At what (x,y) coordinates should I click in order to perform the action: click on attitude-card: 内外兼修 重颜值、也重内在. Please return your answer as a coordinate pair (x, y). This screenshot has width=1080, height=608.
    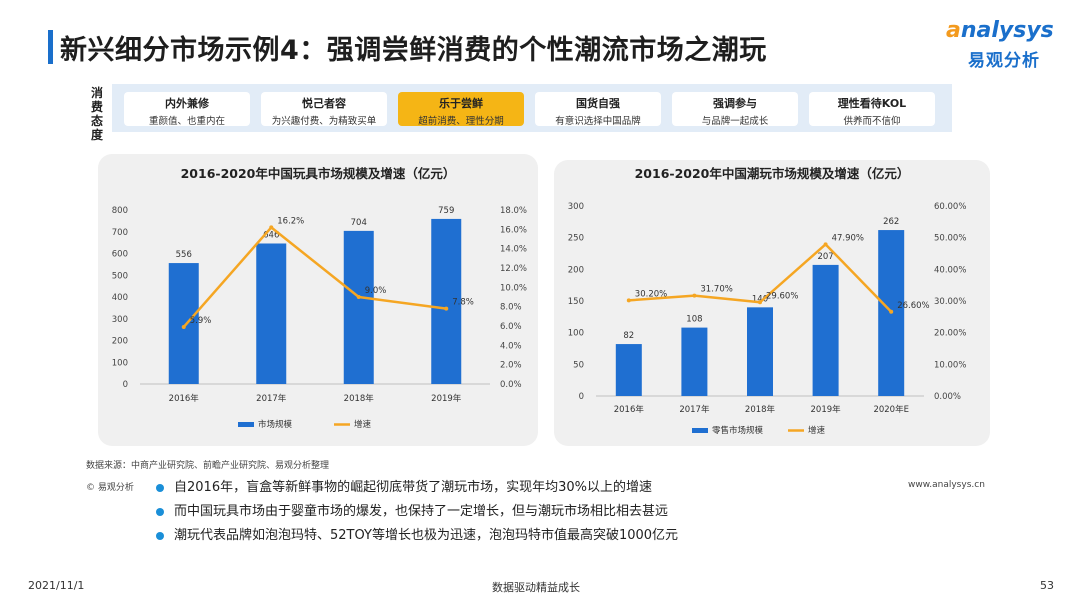
    Looking at the image, I should click on (187, 109).